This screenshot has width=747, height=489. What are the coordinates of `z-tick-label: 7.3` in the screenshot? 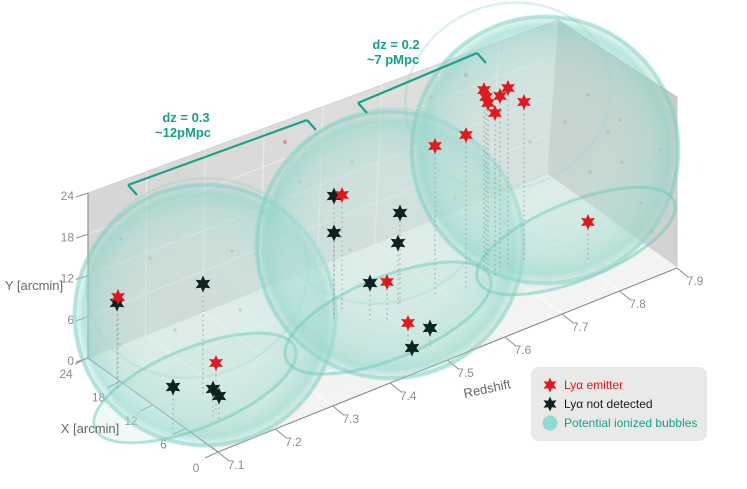 It's located at (350, 419).